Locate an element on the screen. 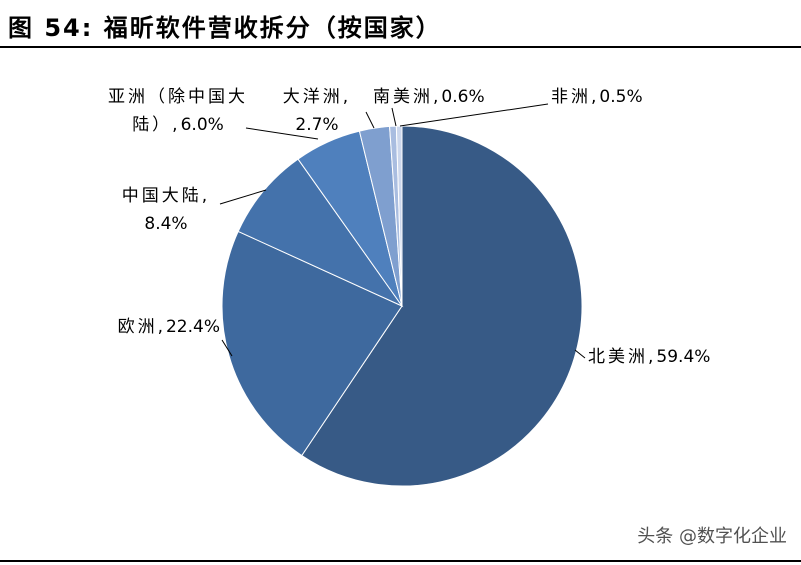  slice-category: 南美洲, is located at coordinates (407, 97).